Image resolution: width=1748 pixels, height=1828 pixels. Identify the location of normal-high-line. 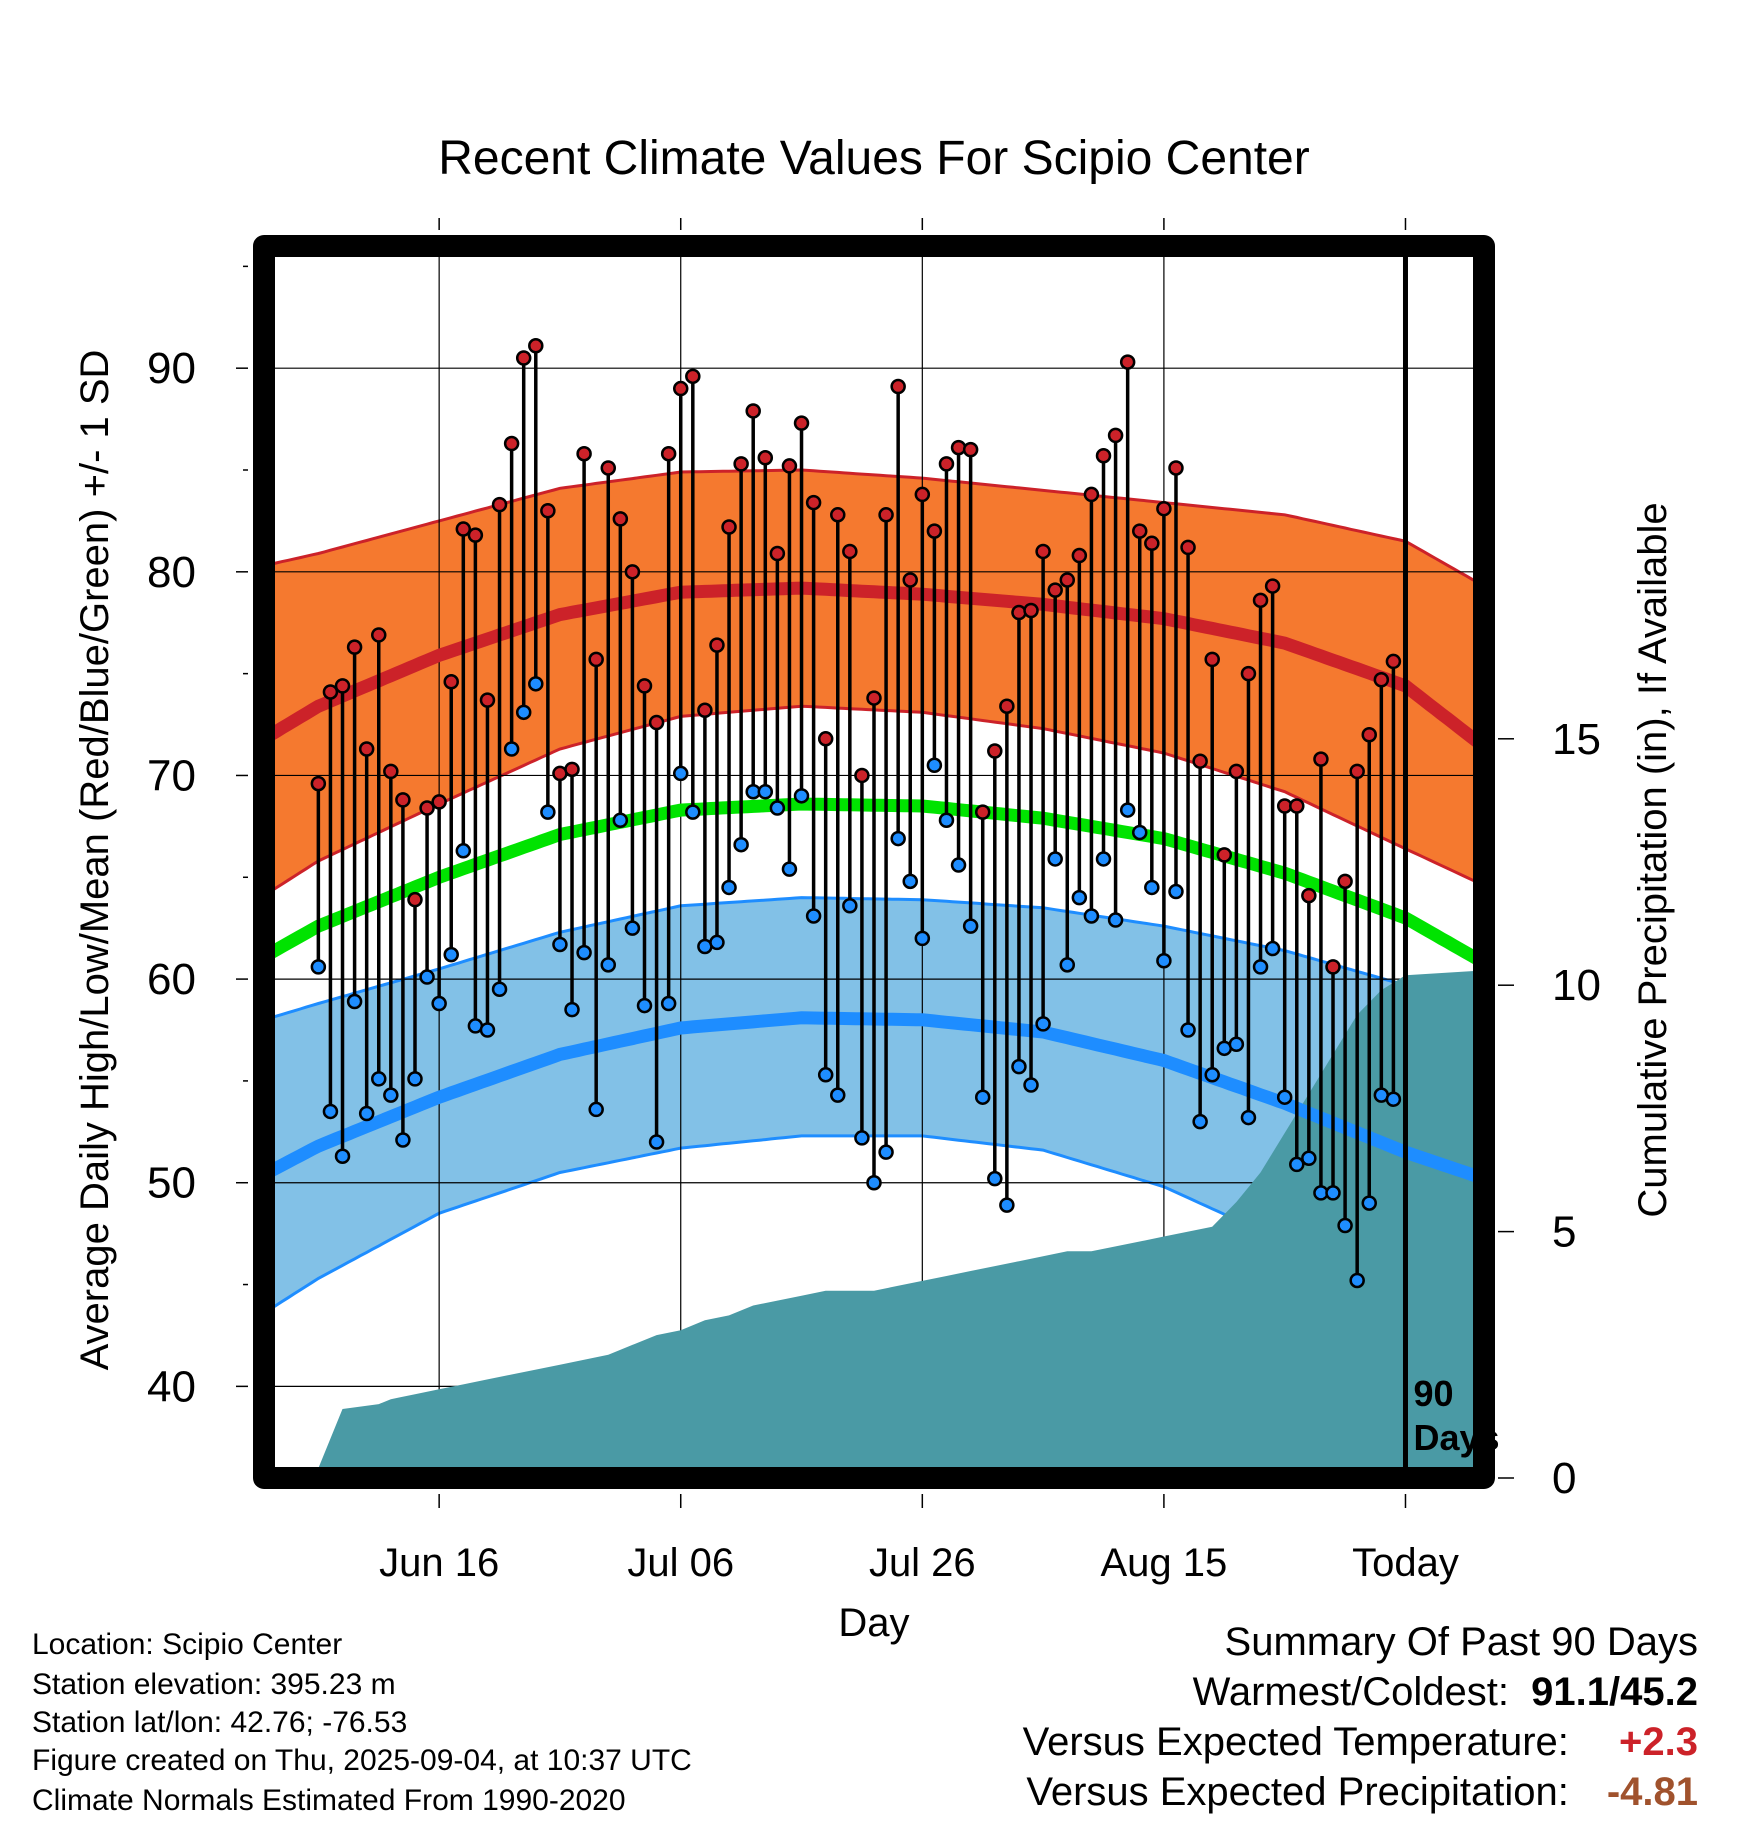
(874, 667).